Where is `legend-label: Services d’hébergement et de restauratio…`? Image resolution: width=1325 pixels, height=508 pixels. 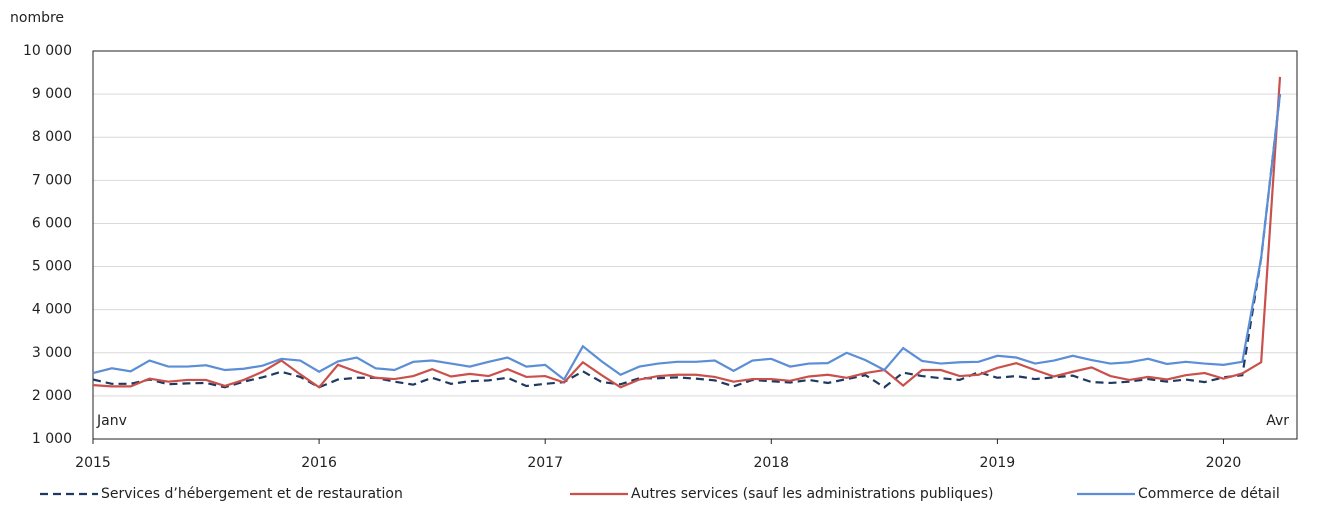 legend-label: Services d’hébergement et de restauratio… is located at coordinates (252, 494).